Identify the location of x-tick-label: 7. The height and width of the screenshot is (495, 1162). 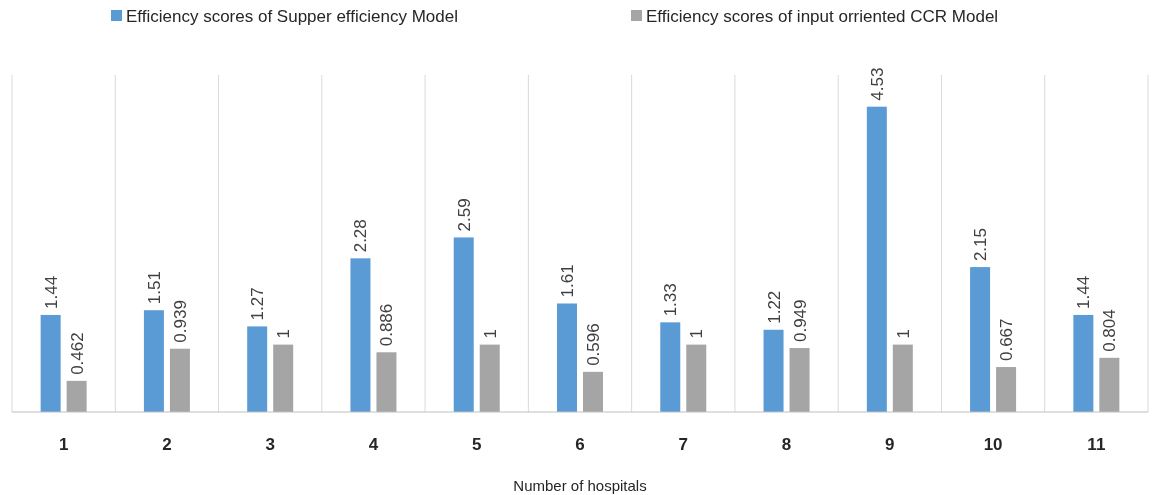
(683, 444).